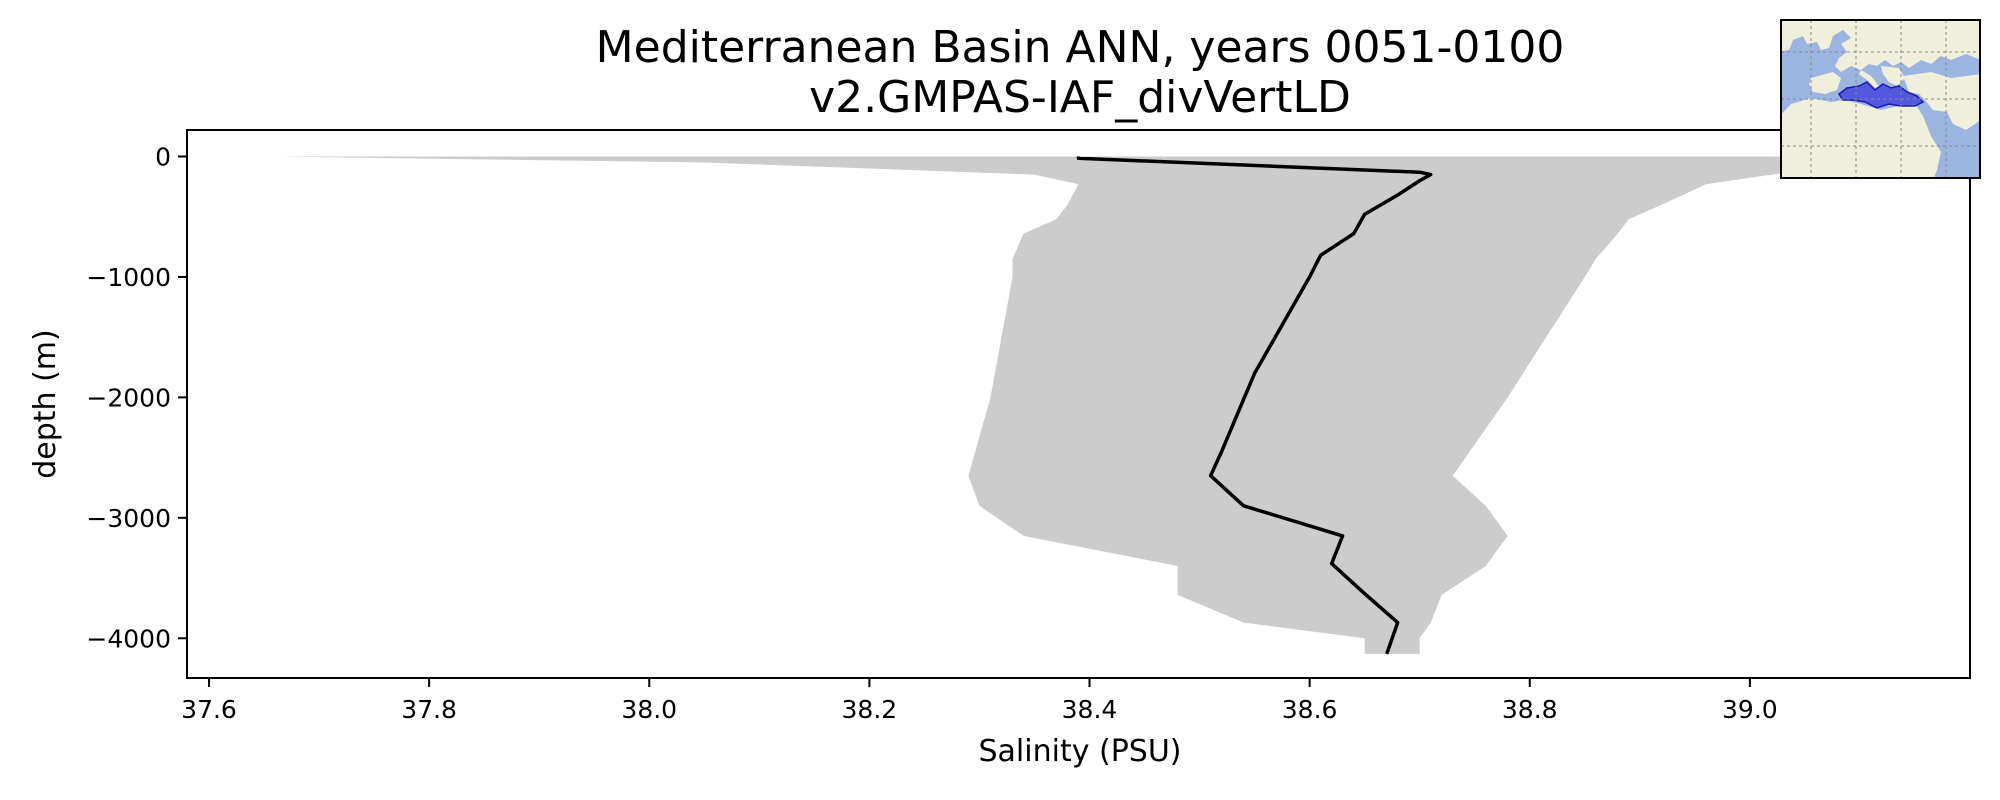 This screenshot has width=2000, height=800. Describe the element at coordinates (429, 709) in the screenshot. I see `x-tick-label: 37.8` at that location.